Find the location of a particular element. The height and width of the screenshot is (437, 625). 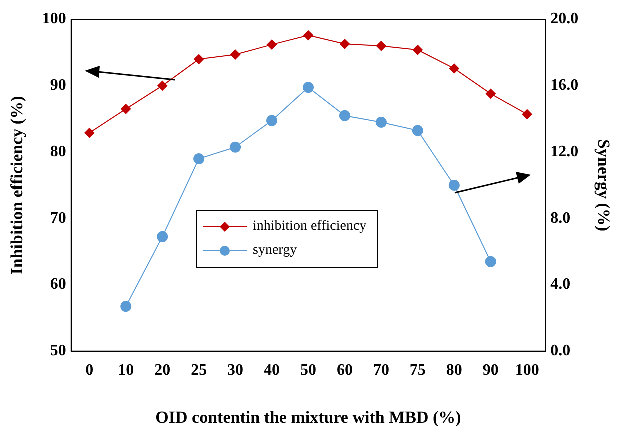

y-tick-label: 100 is located at coordinates (54, 19).